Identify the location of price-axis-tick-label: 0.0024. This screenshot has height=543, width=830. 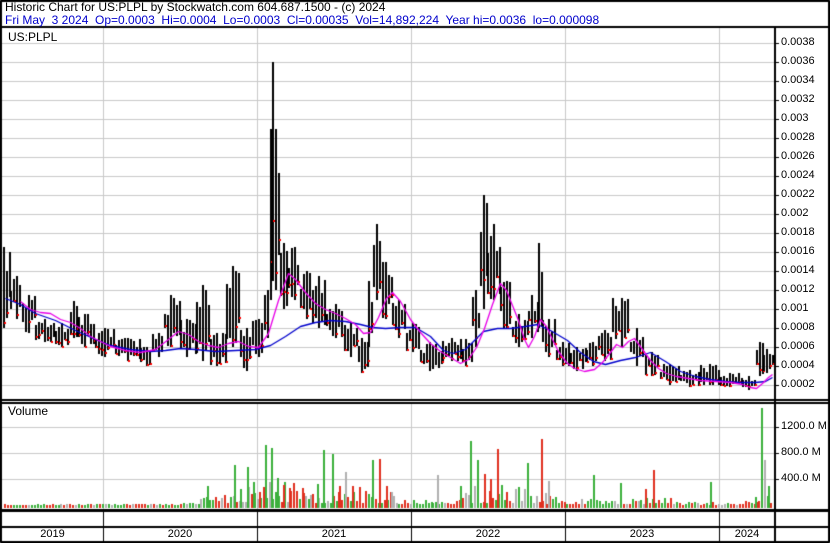
(798, 175).